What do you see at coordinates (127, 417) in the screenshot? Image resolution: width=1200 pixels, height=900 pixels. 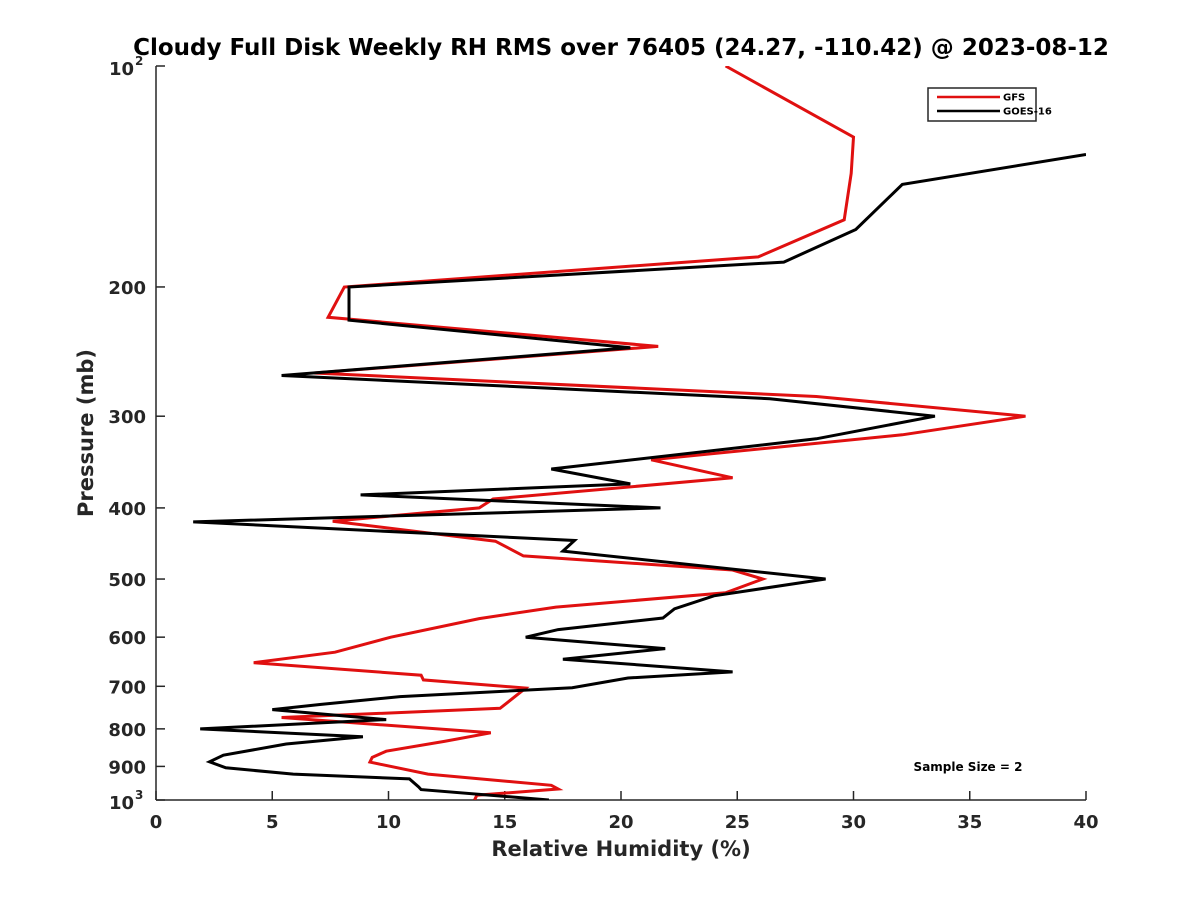 I see `y-tick-label: 300` at bounding box center [127, 417].